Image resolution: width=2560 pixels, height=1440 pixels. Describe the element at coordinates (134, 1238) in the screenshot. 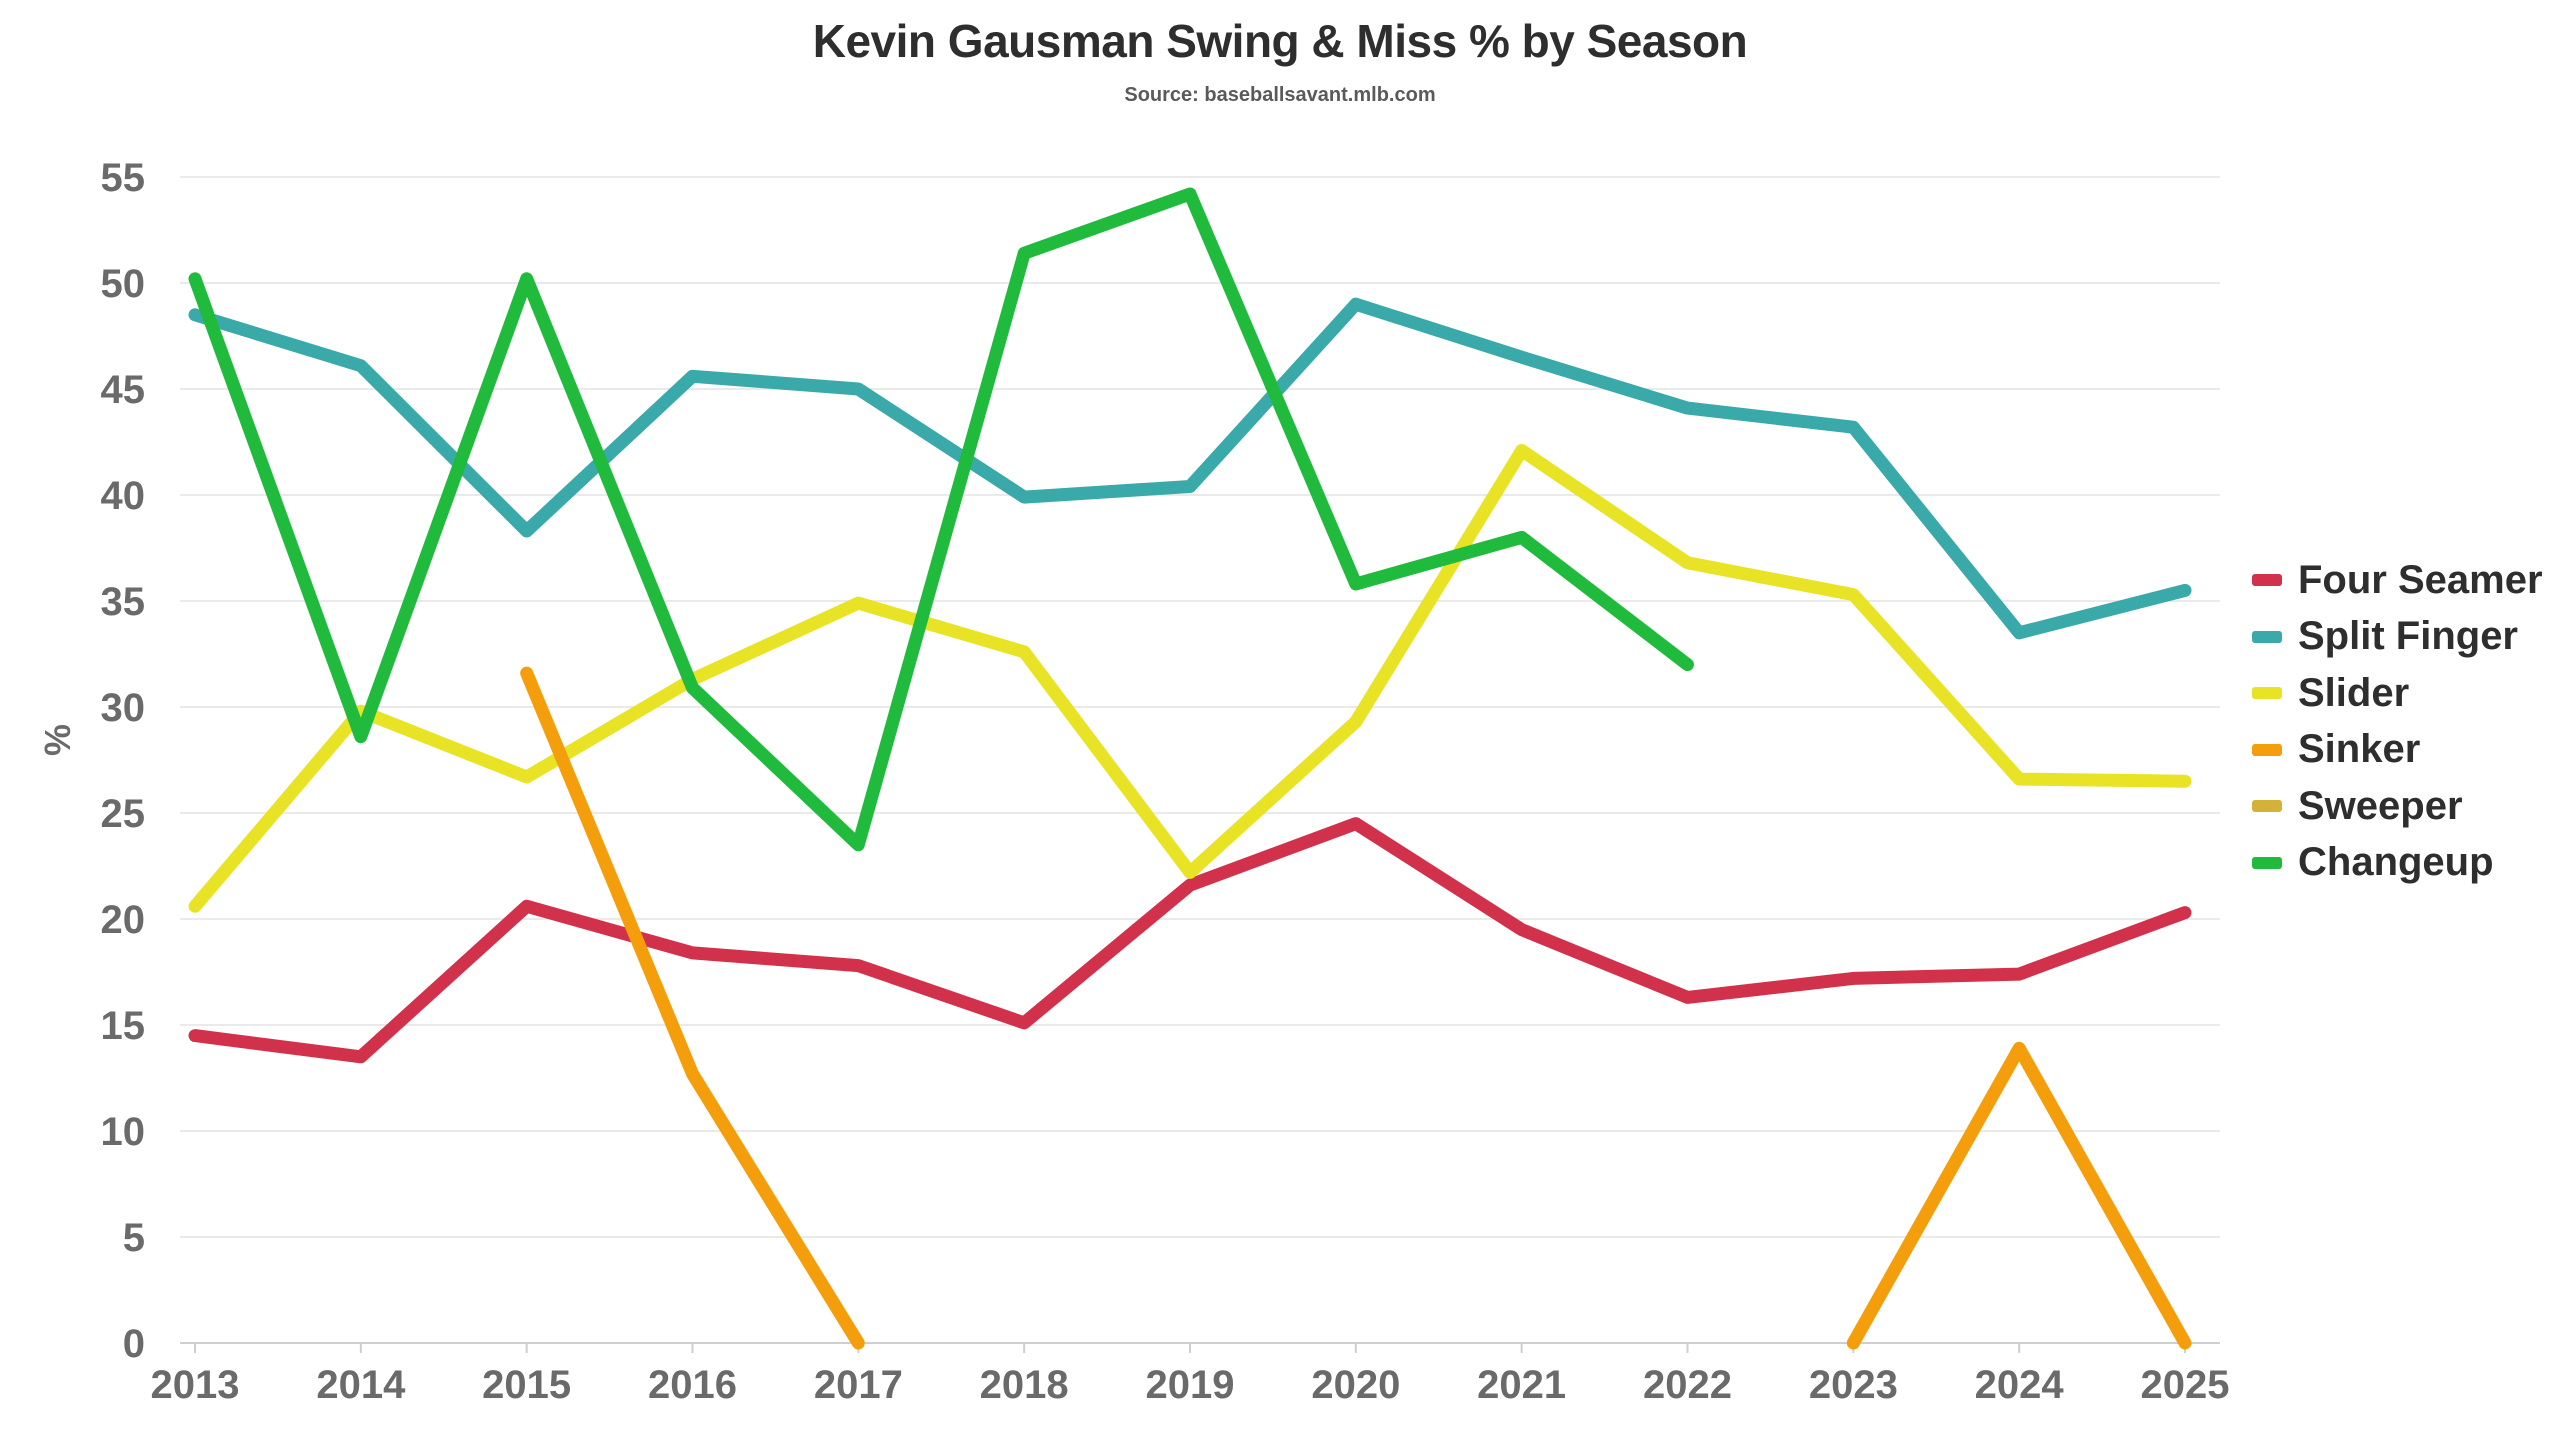

I see `y-tick-label: 5` at that location.